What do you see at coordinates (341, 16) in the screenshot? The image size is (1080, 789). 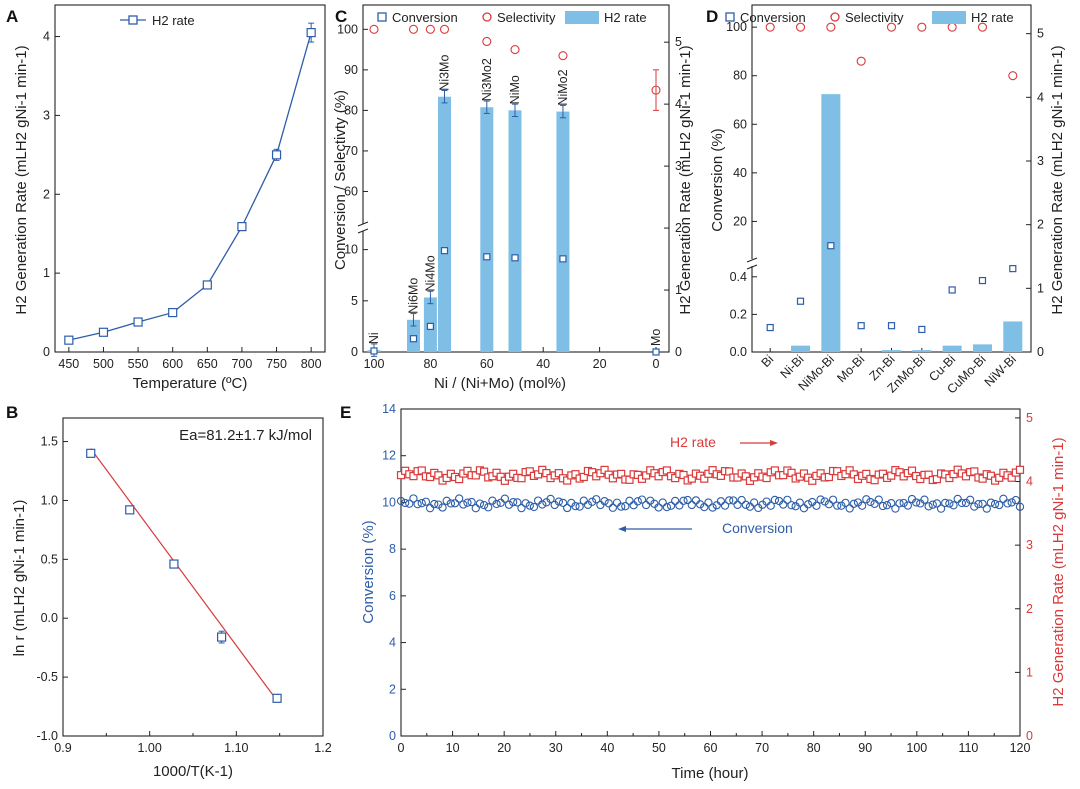 I see `panel-label-c: C` at bounding box center [341, 16].